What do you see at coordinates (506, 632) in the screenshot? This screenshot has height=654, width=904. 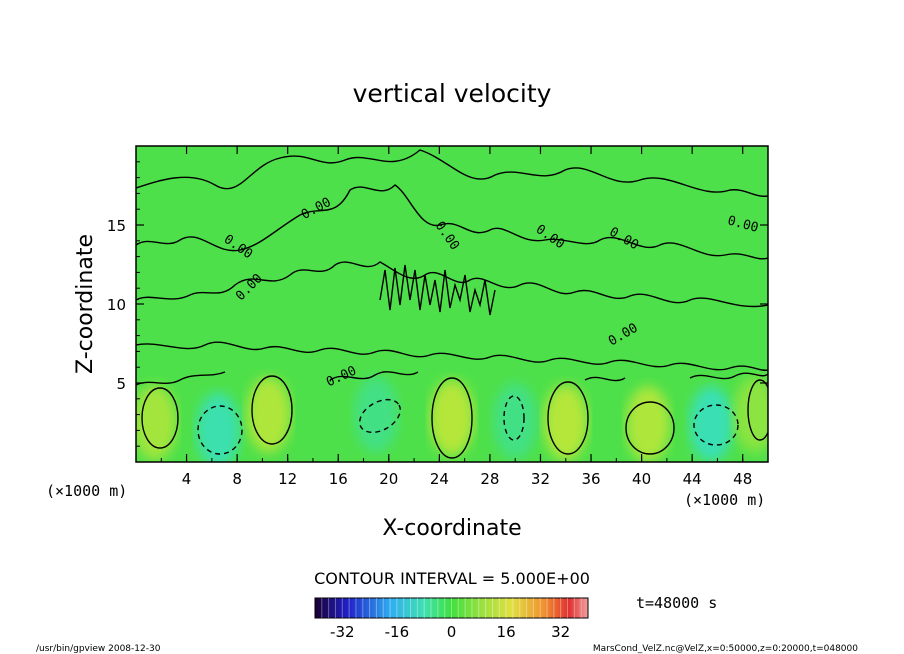 I see `colorbar-tick-label: 16` at bounding box center [506, 632].